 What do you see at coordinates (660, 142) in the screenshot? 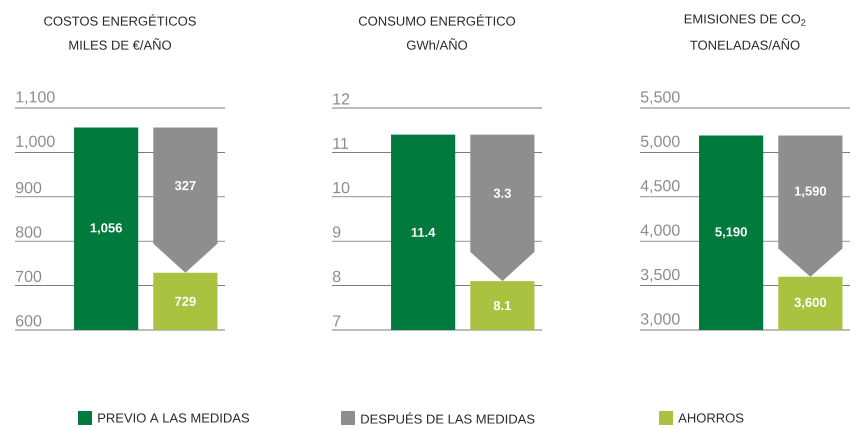
I see `y-tick-label: 5,000` at bounding box center [660, 142].